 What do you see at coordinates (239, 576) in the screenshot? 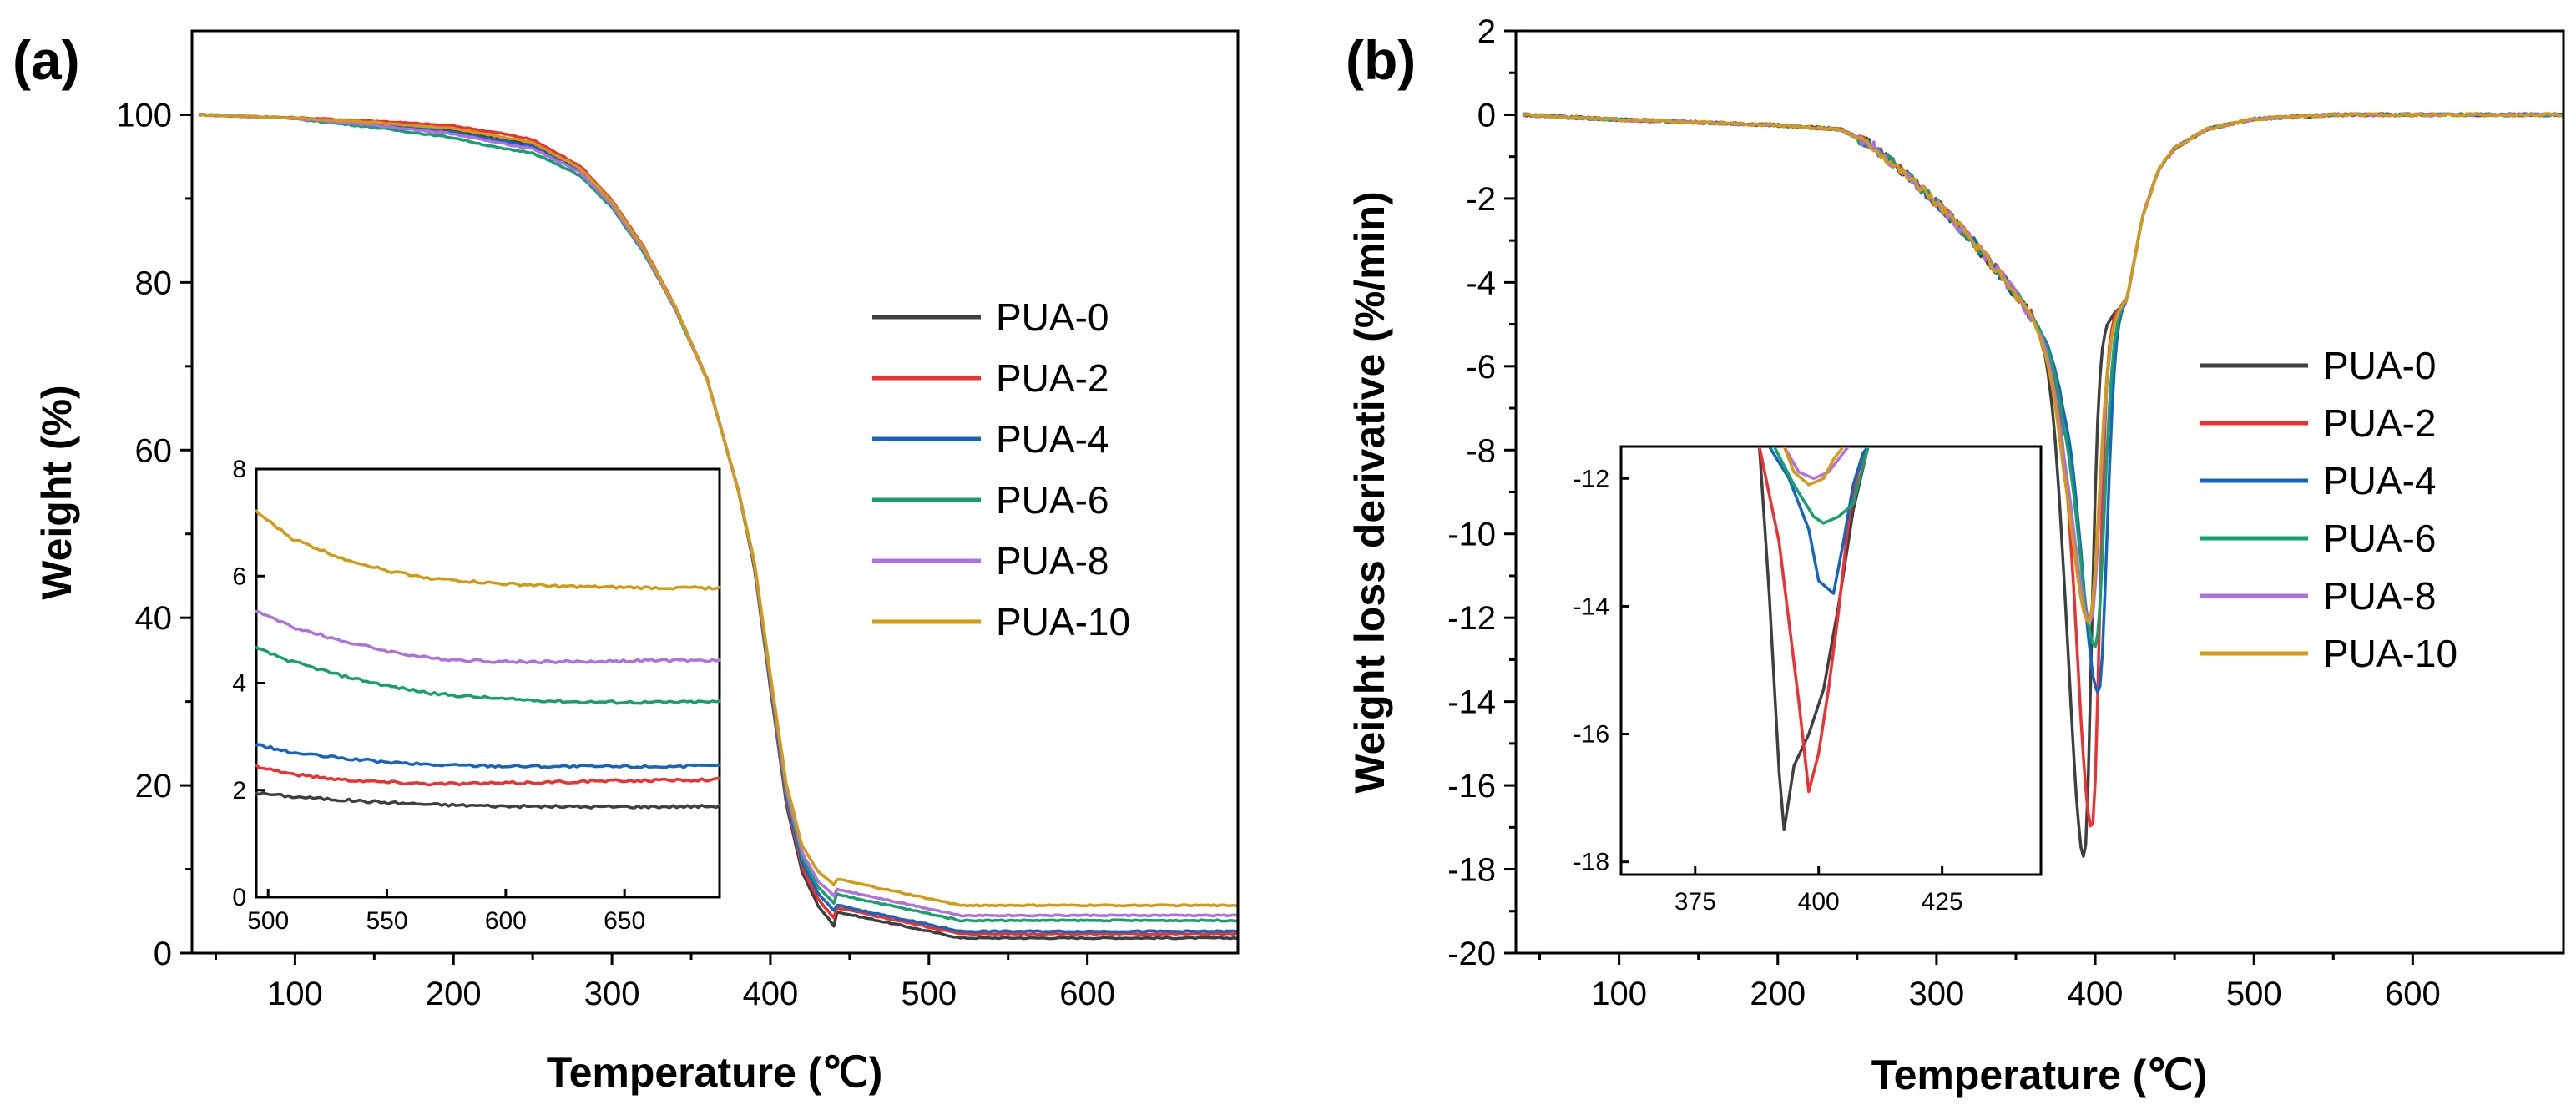
I see `panel-a-inset-y-tick-label: 6` at bounding box center [239, 576].